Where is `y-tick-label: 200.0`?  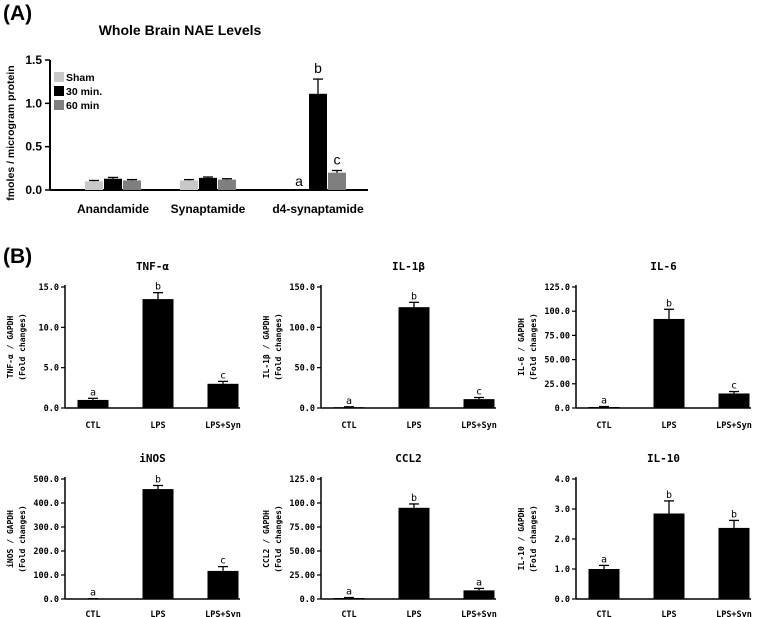
y-tick-label: 200.0 is located at coordinates (46, 552).